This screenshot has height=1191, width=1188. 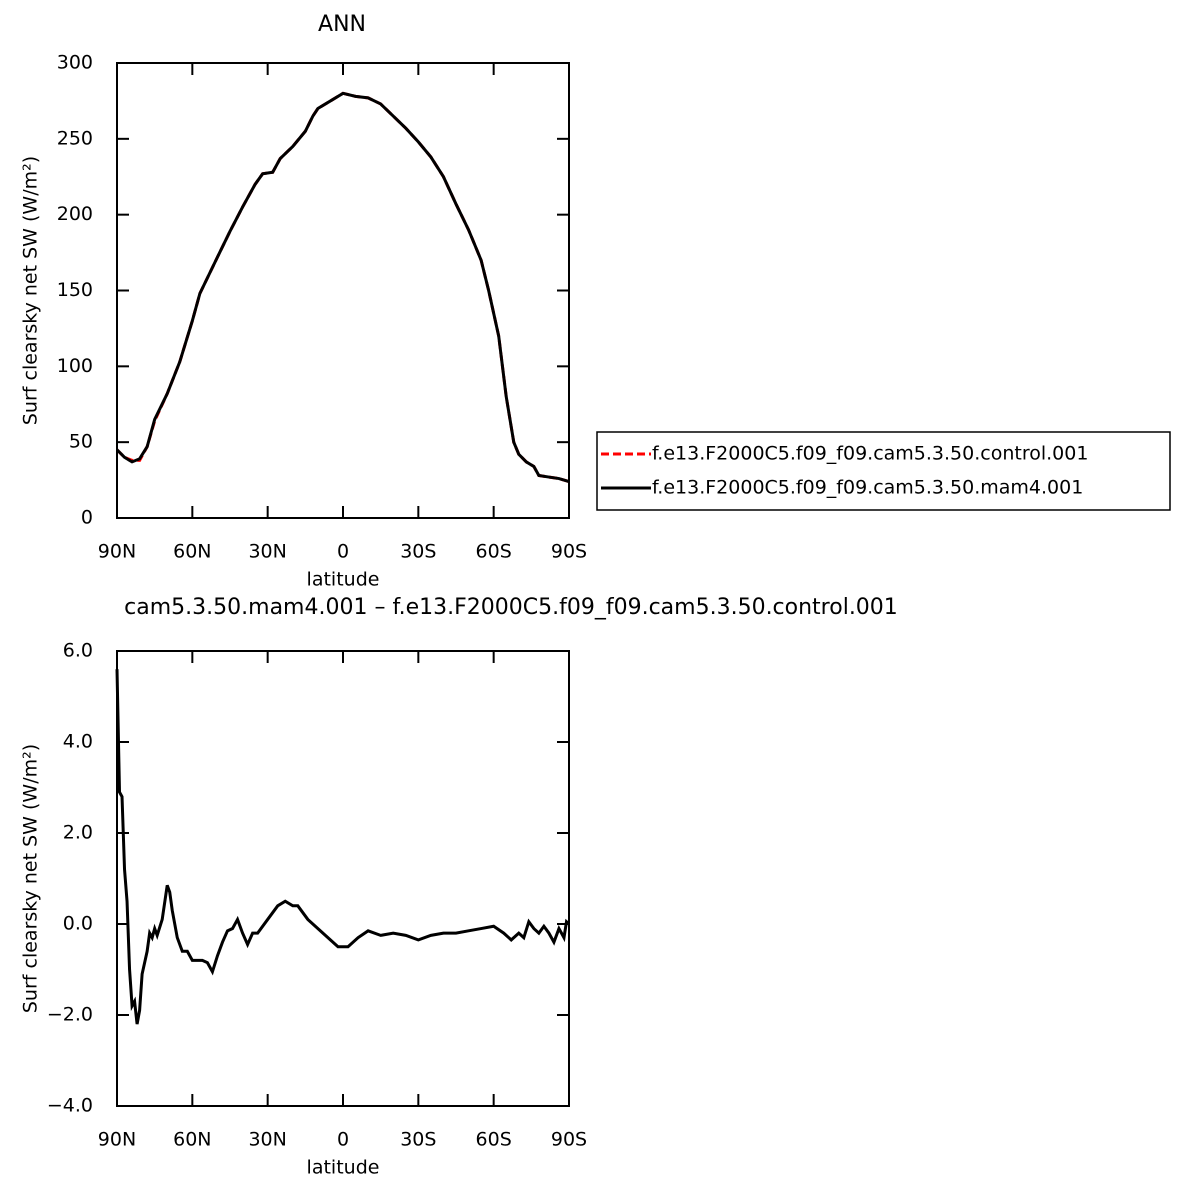 I want to click on y-tick-label: 200, so click(x=75, y=214).